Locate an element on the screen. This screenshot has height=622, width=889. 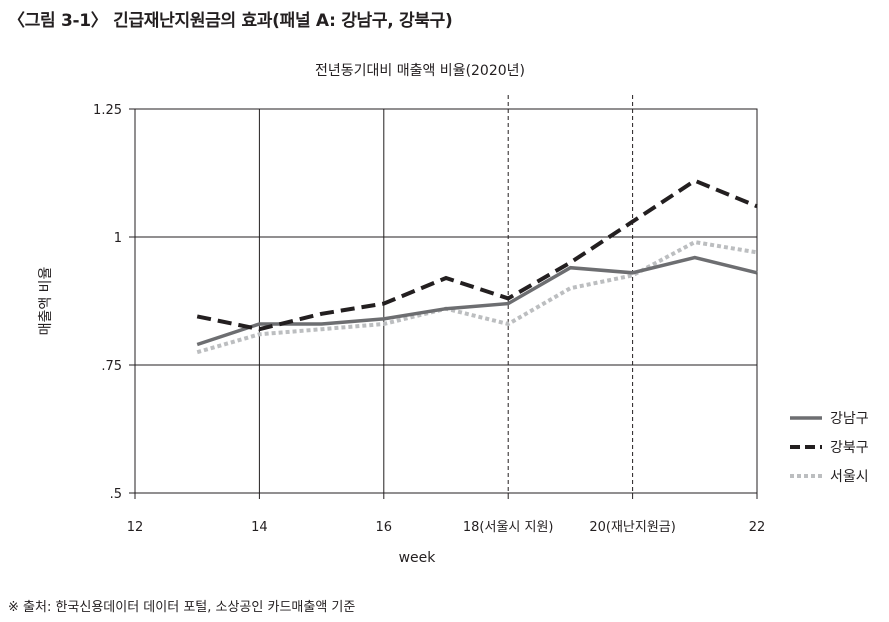
y-tick-label: .75 is located at coordinates (111, 366).